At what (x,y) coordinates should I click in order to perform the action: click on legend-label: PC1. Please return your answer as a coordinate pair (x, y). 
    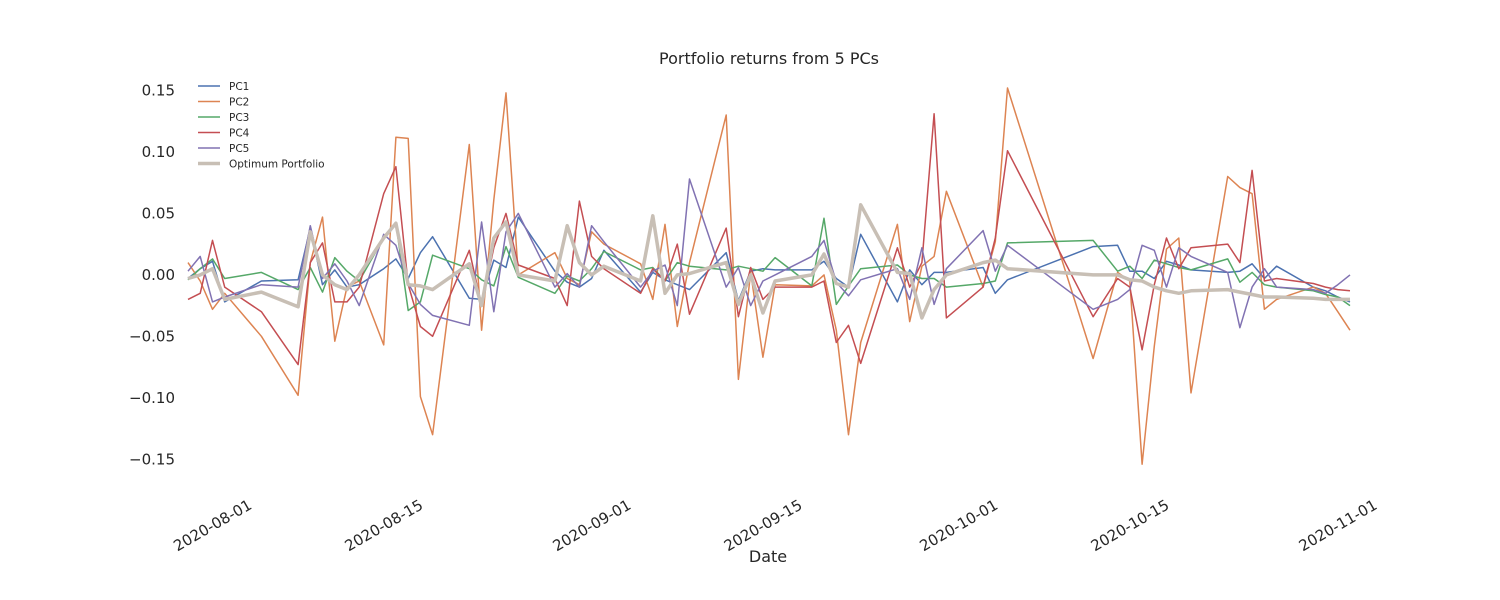
    Looking at the image, I should click on (239, 87).